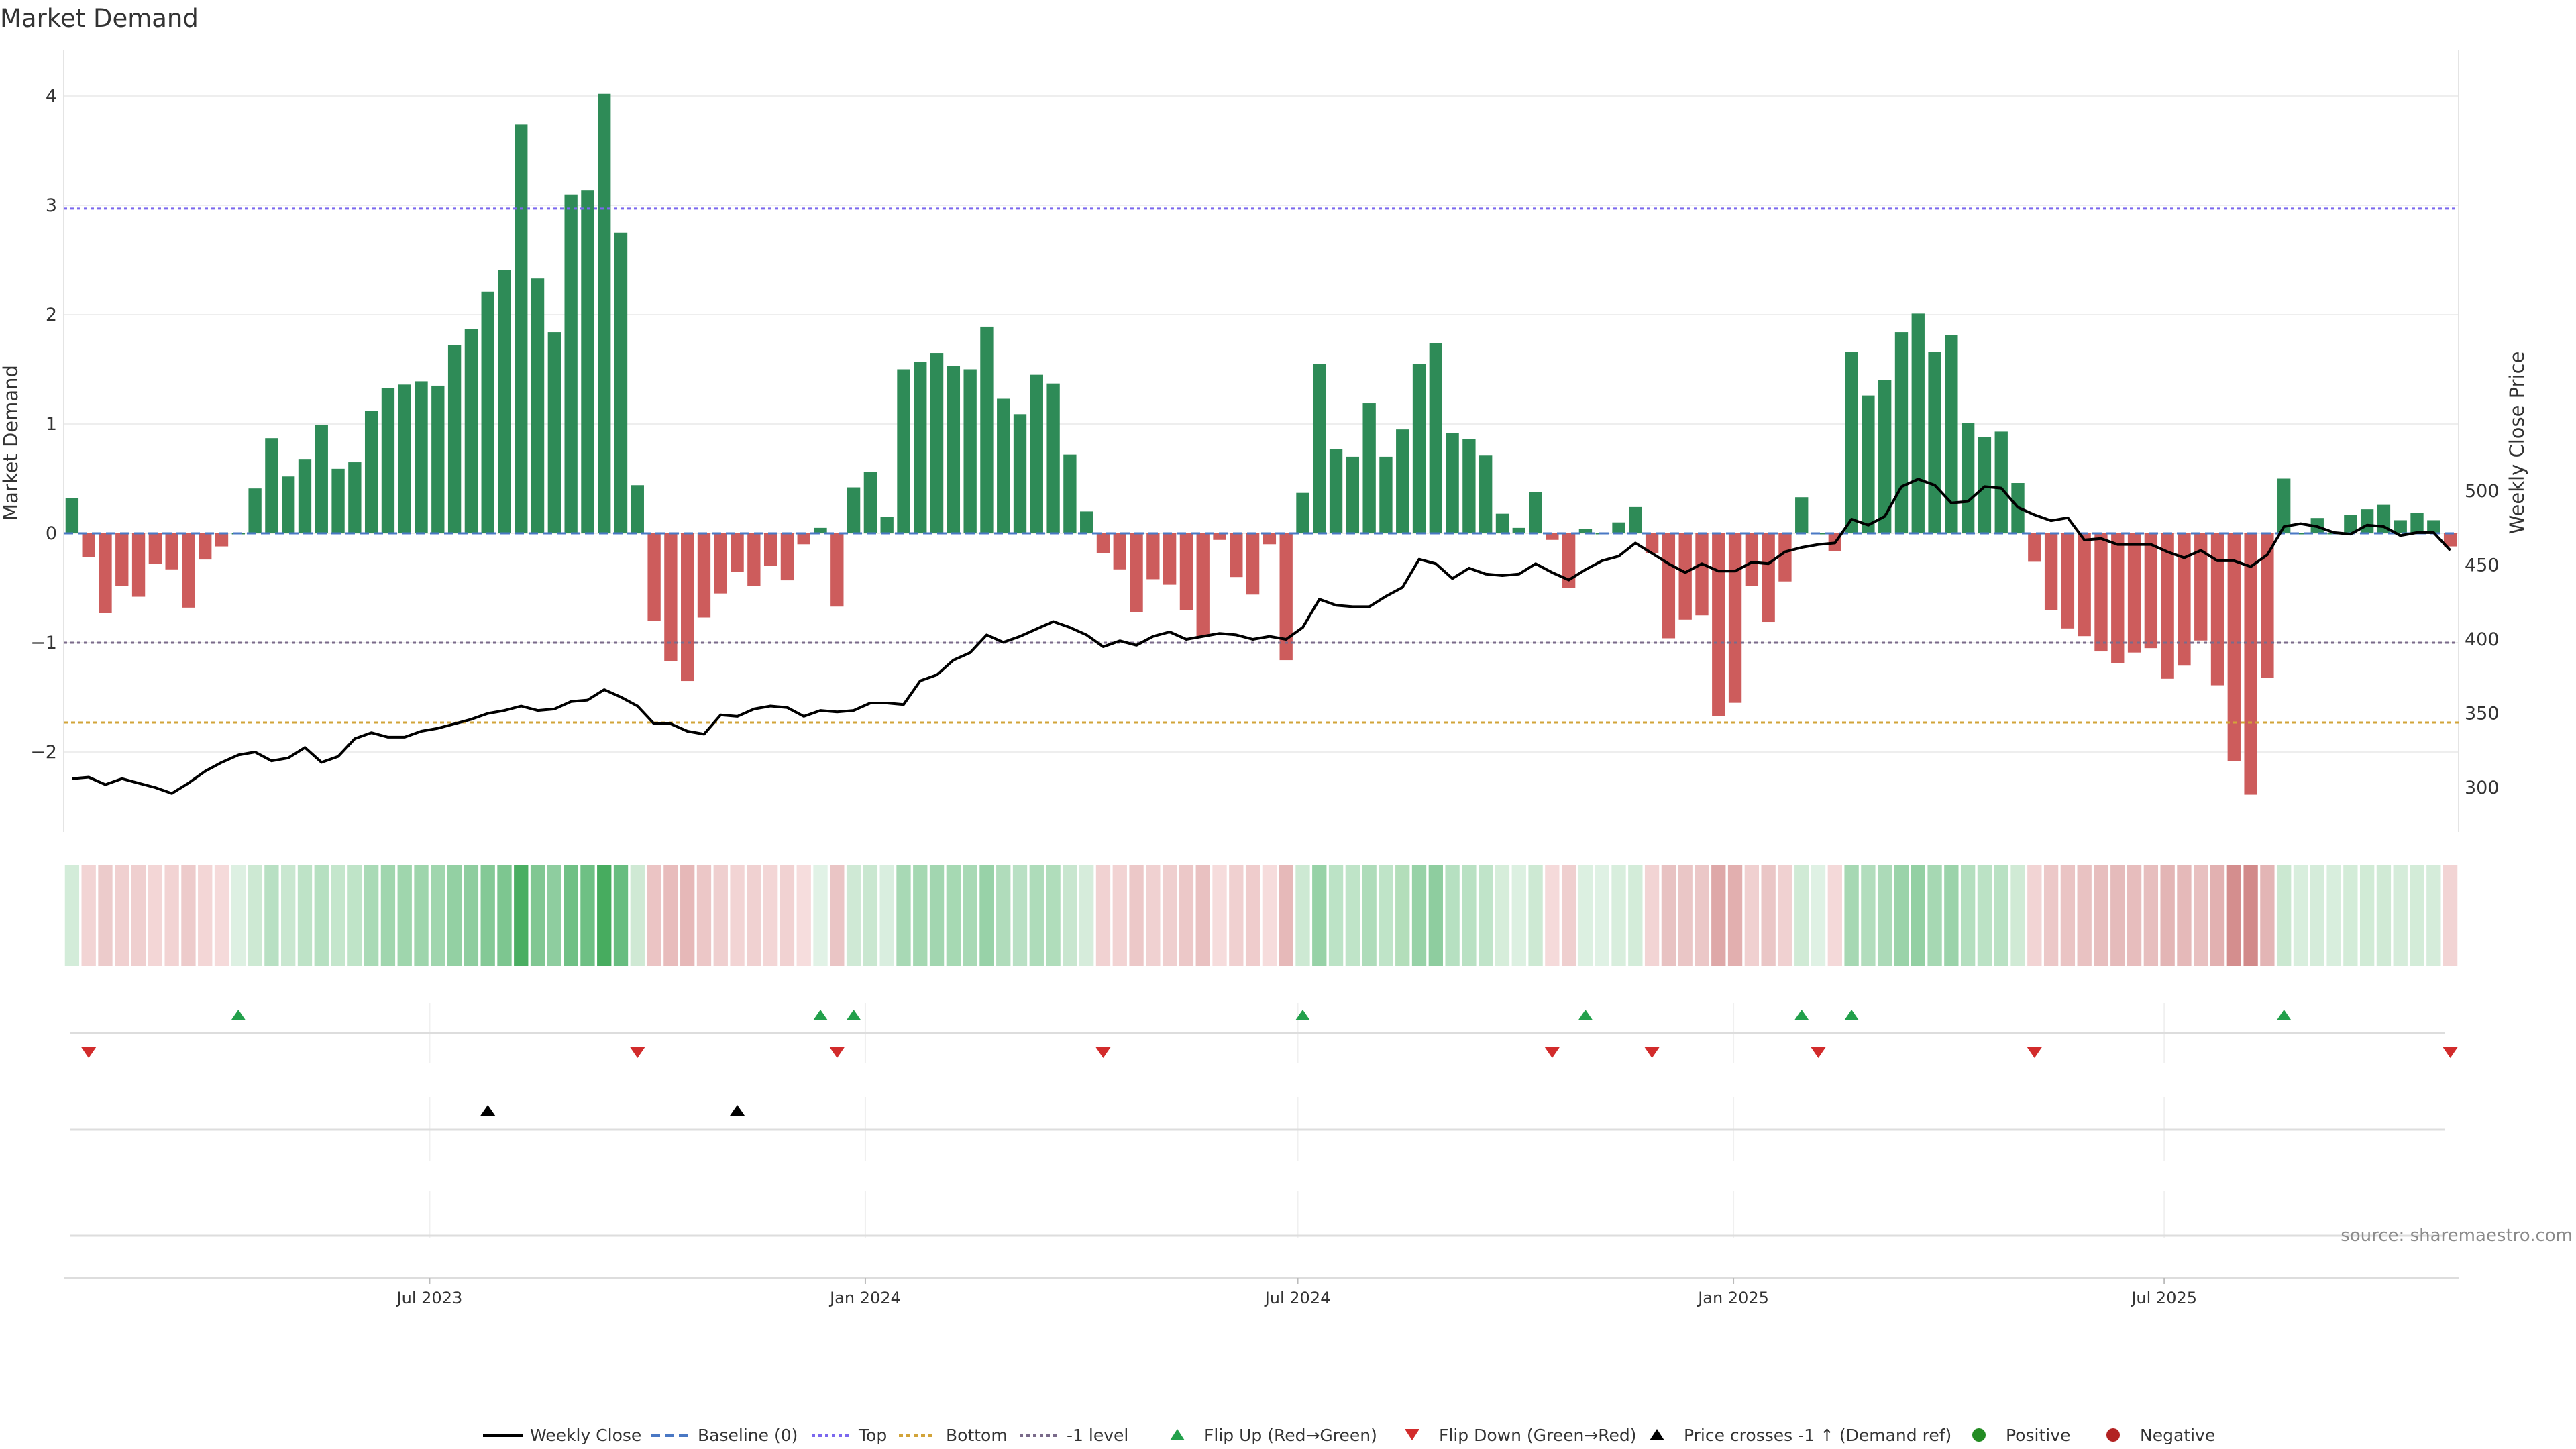 This screenshot has height=1449, width=2576. What do you see at coordinates (51, 315) in the screenshot?
I see `left-tick-label: 2` at bounding box center [51, 315].